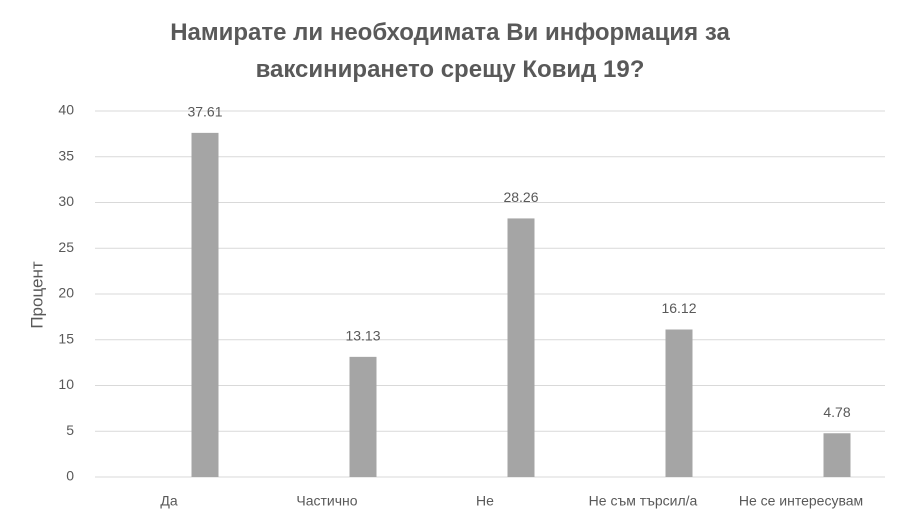  Describe the element at coordinates (66, 201) in the screenshot. I see `y-tick-label: 30` at that location.